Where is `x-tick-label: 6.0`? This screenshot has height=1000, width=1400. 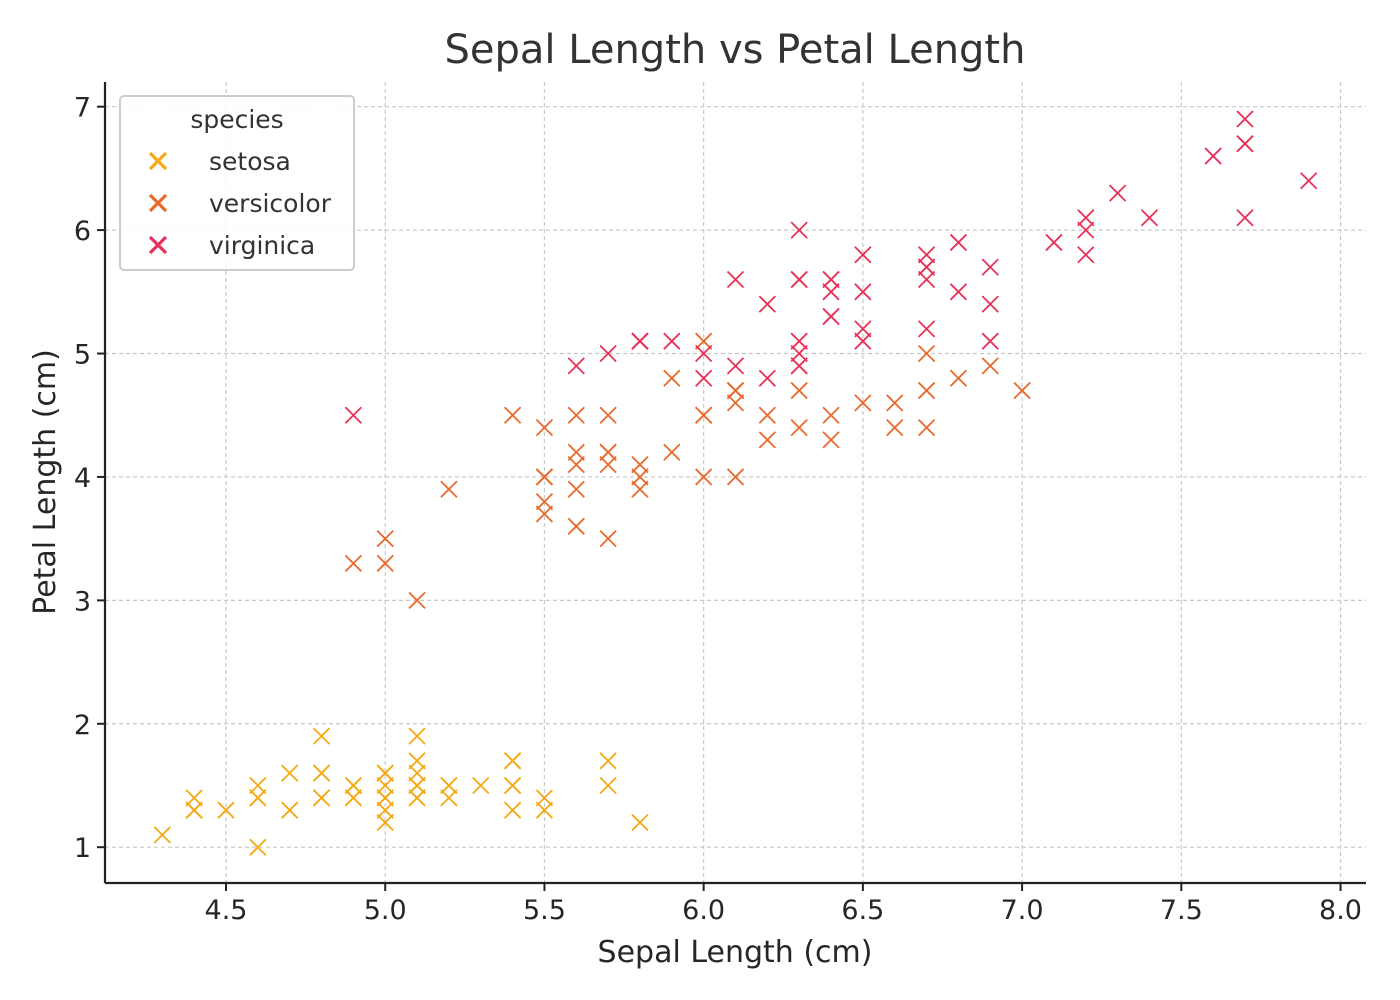
x-tick-label: 6.0 is located at coordinates (703, 910).